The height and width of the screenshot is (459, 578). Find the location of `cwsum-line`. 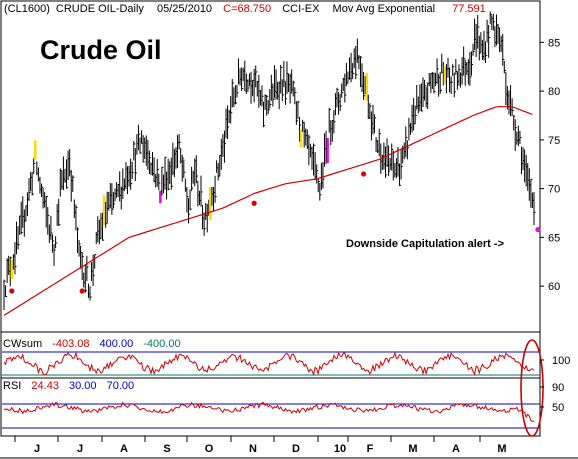

cwsum-line is located at coordinates (269, 364).